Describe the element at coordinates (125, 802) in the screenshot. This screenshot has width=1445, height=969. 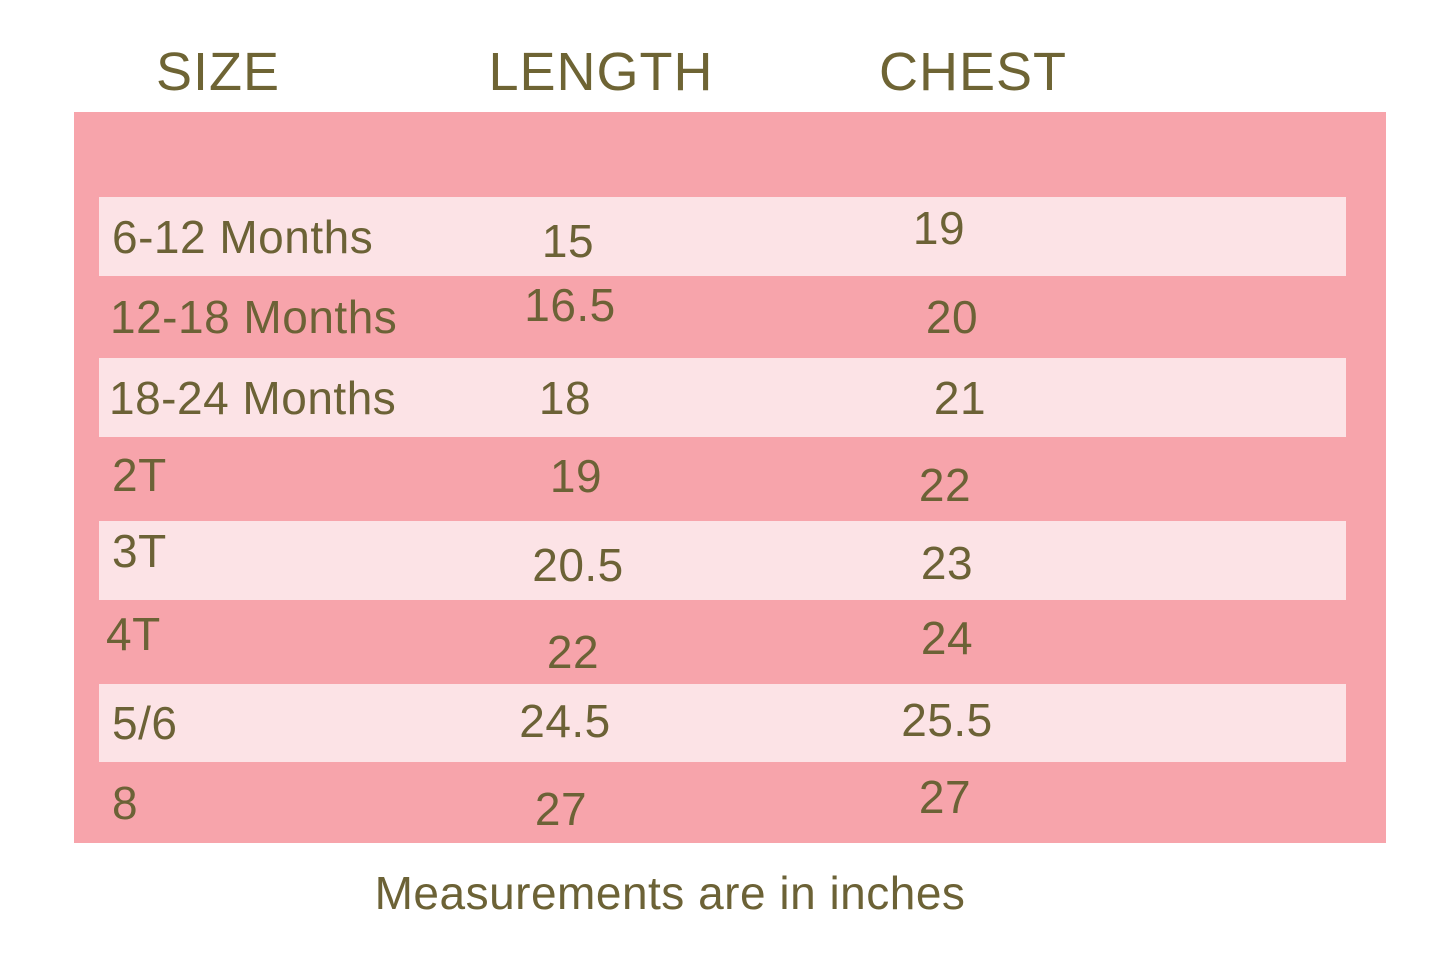
I see `cell-size: 8` at that location.